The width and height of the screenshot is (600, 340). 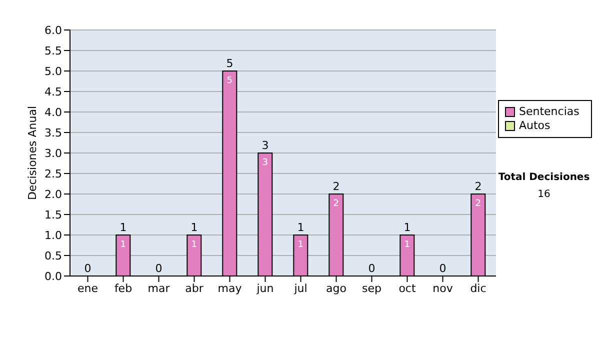 I want to click on text: Total Decisiones, so click(x=544, y=177).